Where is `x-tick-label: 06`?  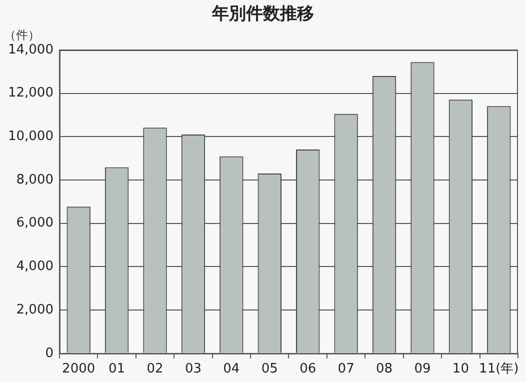
x-tick-label: 06 is located at coordinates (308, 369).